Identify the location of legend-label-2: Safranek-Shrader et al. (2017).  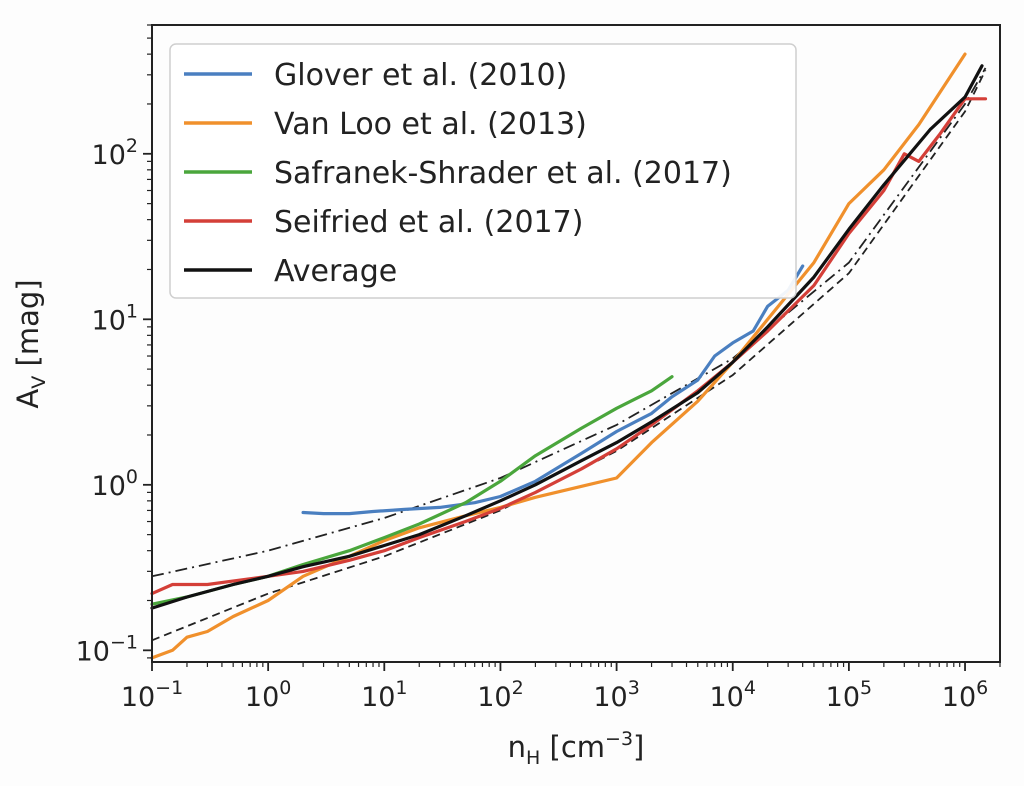
(503, 173).